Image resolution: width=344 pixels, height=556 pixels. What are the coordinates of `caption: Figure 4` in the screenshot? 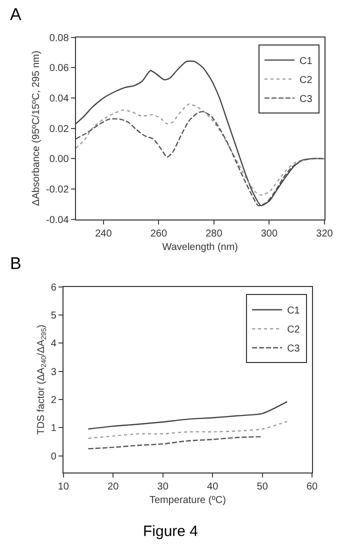 It's located at (170, 531).